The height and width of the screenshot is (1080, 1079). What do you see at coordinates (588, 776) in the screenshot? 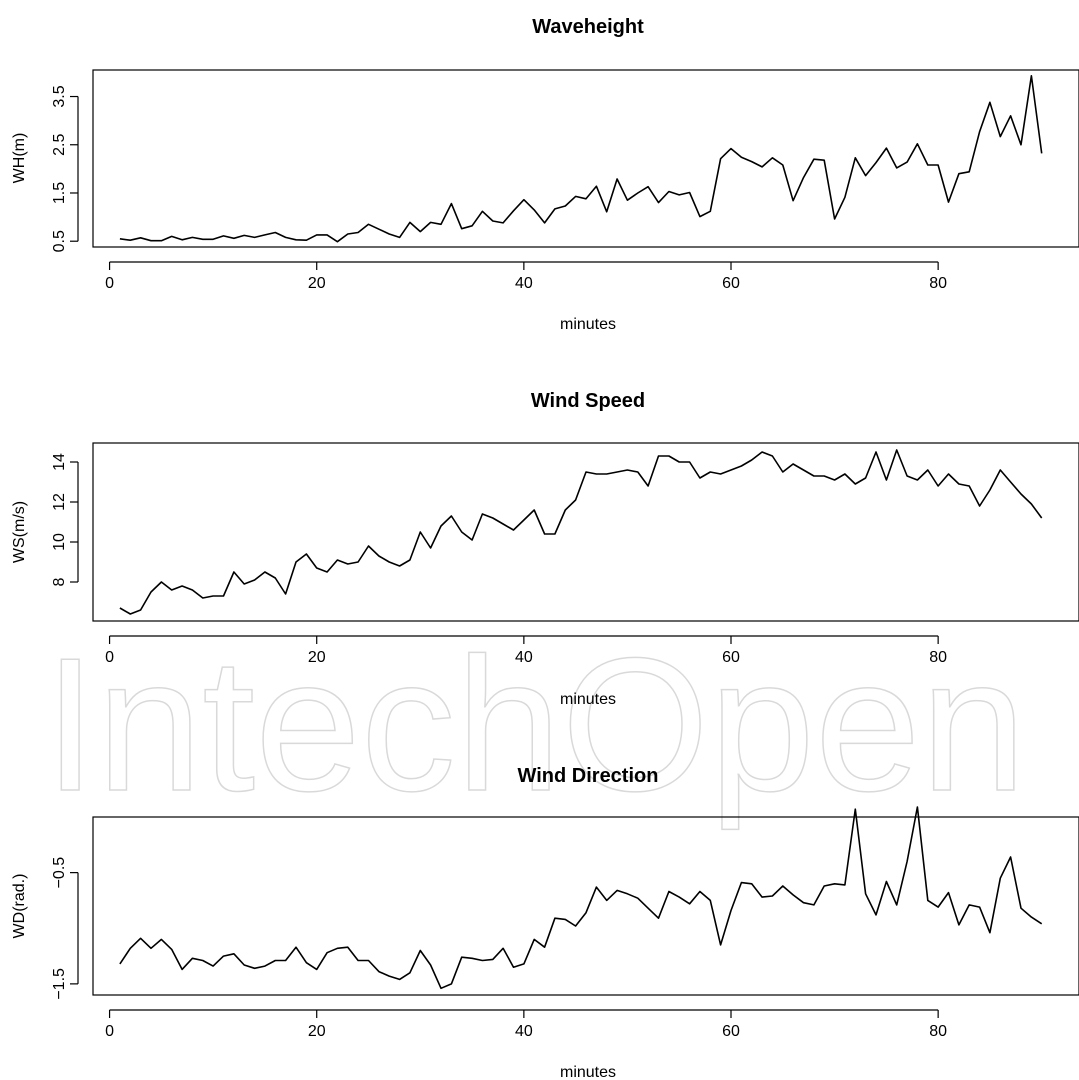
I see `chart-title: Wind Direction` at bounding box center [588, 776].